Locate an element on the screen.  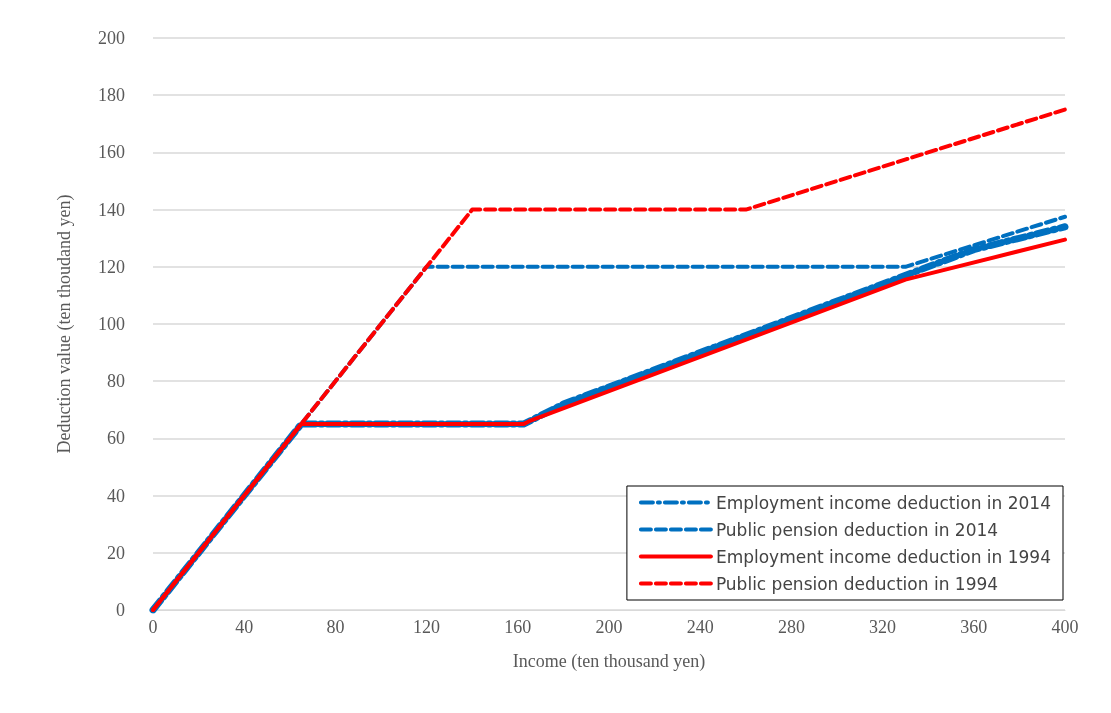
x-tick-label: 200 is located at coordinates (609, 627).